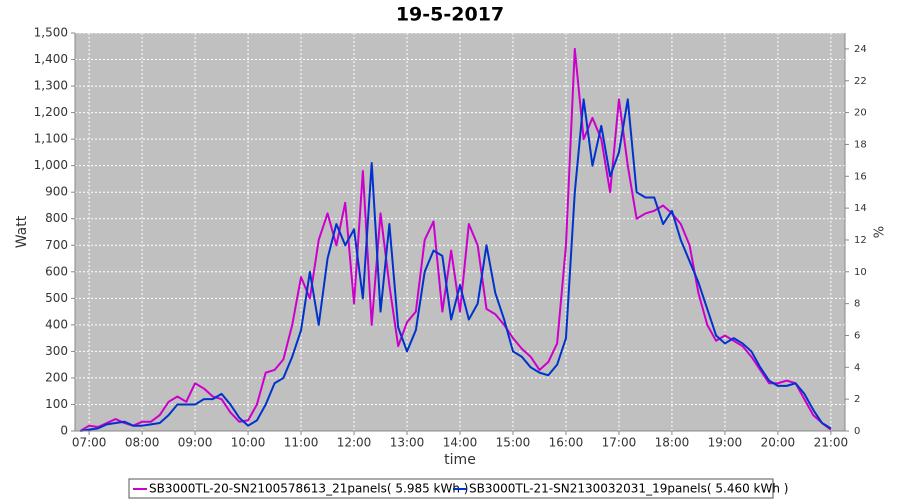 The height and width of the screenshot is (504, 900). What do you see at coordinates (56, 245) in the screenshot?
I see `y-tick-label: 700` at bounding box center [56, 245].